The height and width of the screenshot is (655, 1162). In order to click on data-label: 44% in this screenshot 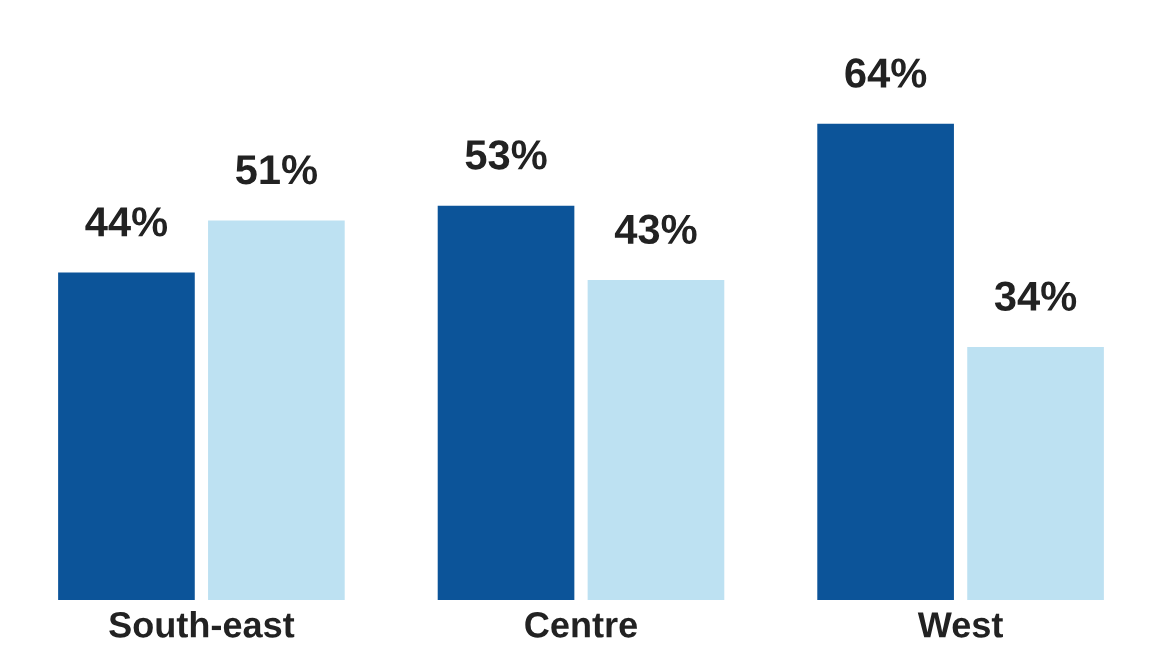, I will do `click(126, 222)`.